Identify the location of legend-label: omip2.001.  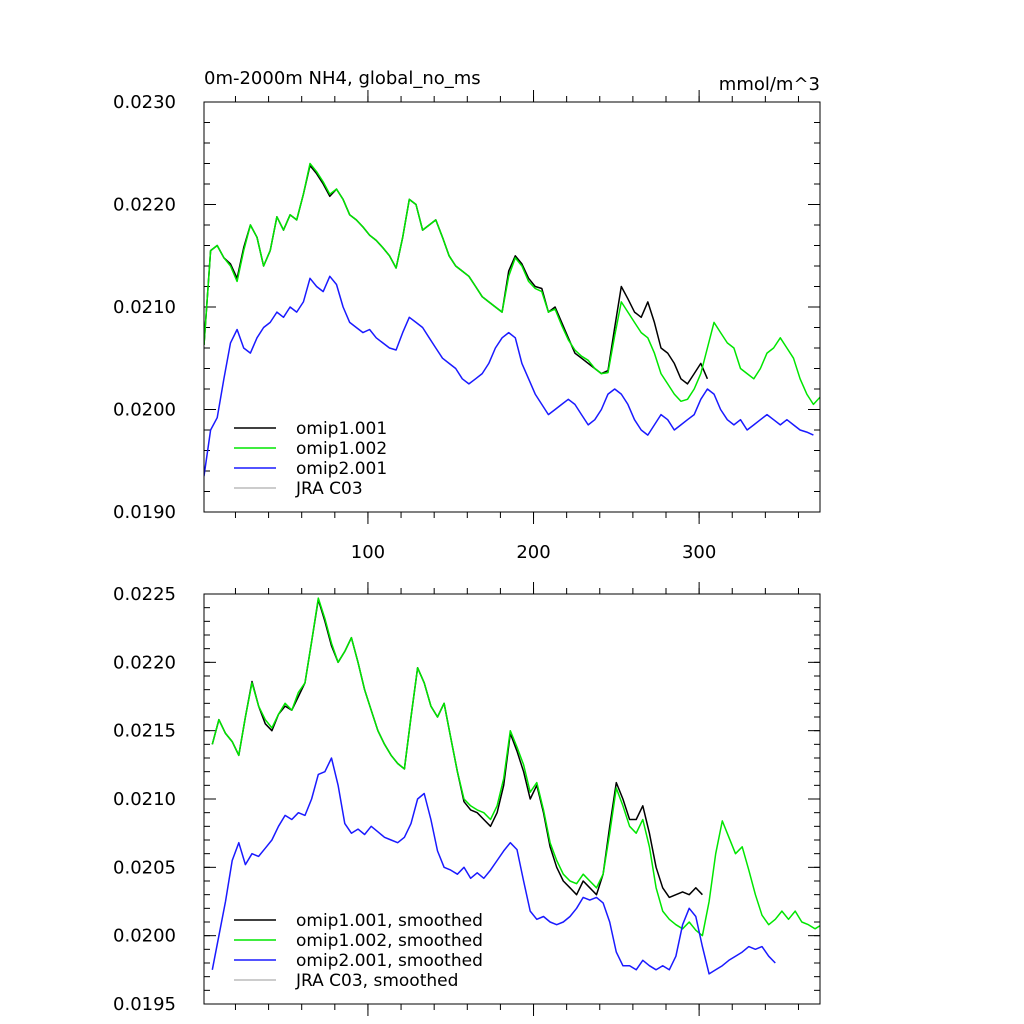
(341, 469).